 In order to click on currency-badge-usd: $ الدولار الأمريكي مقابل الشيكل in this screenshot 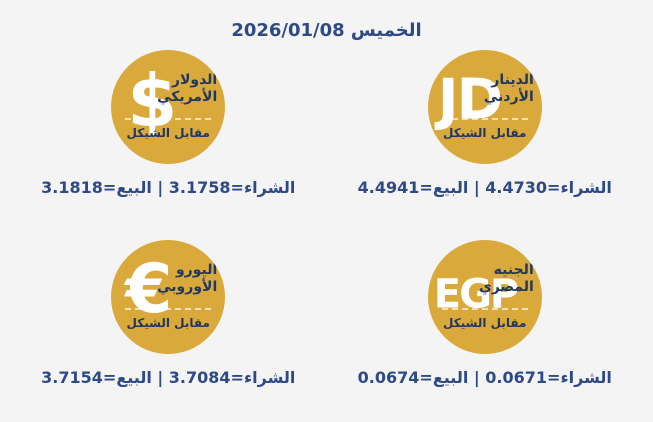, I will do `click(168, 107)`.